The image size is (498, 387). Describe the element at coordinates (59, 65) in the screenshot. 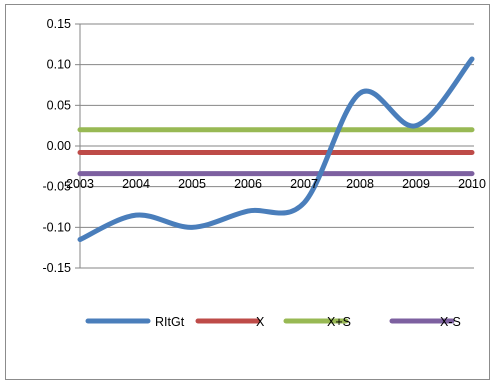

I see `y-tick-label: 0.10` at that location.